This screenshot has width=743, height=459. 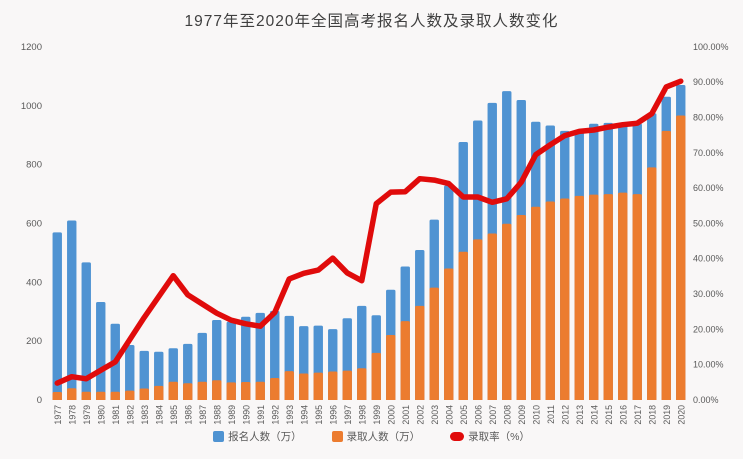 I want to click on x-tick-label-2003: 2003, so click(x=435, y=415).